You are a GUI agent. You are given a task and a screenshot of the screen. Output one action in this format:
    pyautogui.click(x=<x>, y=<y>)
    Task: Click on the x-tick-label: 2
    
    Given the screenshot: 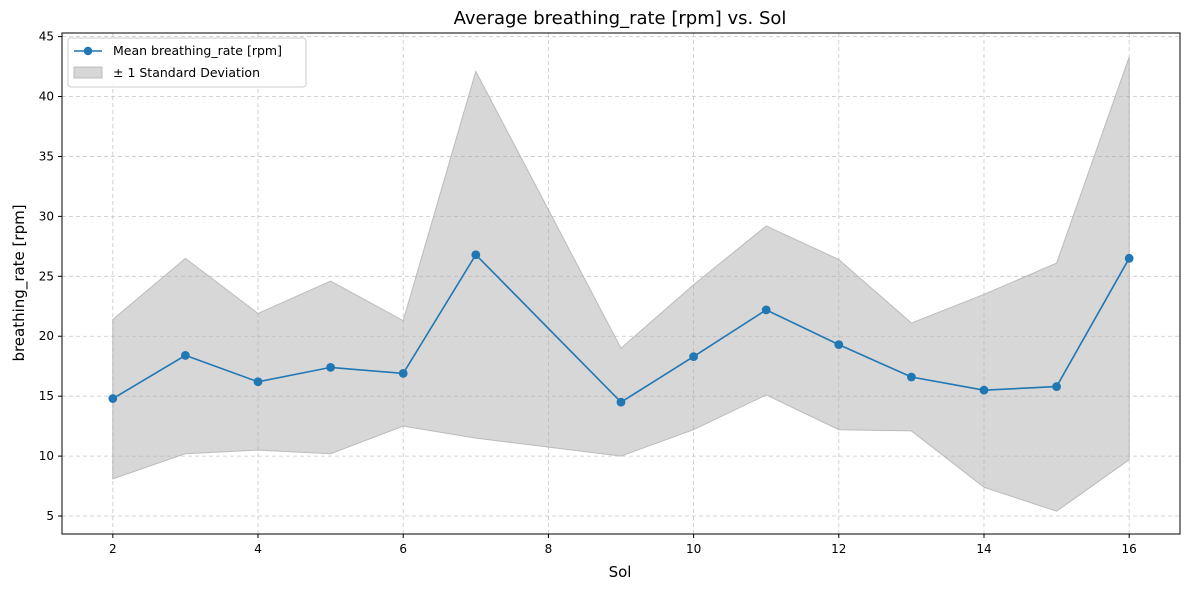 What is the action you would take?
    pyautogui.click(x=113, y=549)
    